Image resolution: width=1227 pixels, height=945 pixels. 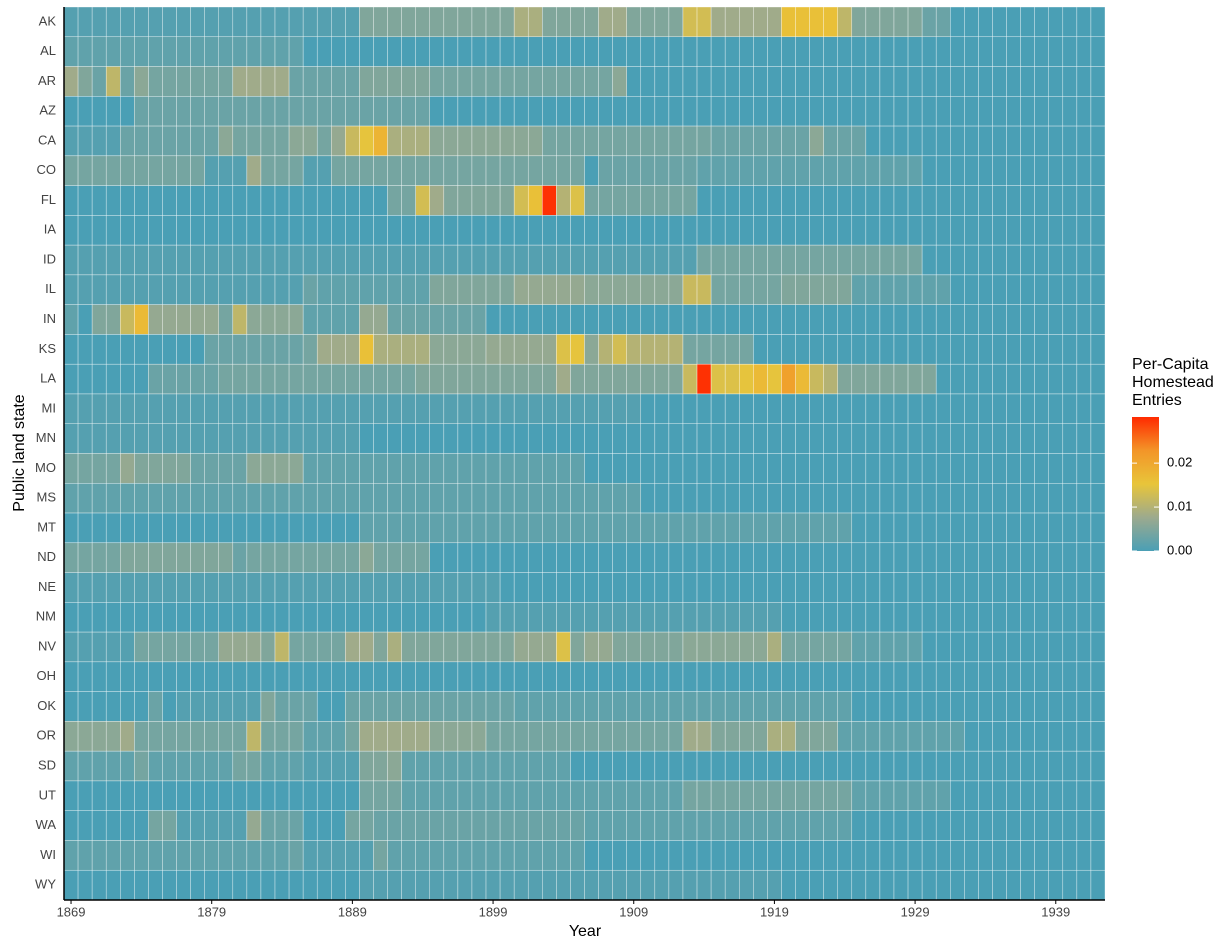 What do you see at coordinates (1179, 506) in the screenshot?
I see `colorbar-tick-label: 0.01` at bounding box center [1179, 506].